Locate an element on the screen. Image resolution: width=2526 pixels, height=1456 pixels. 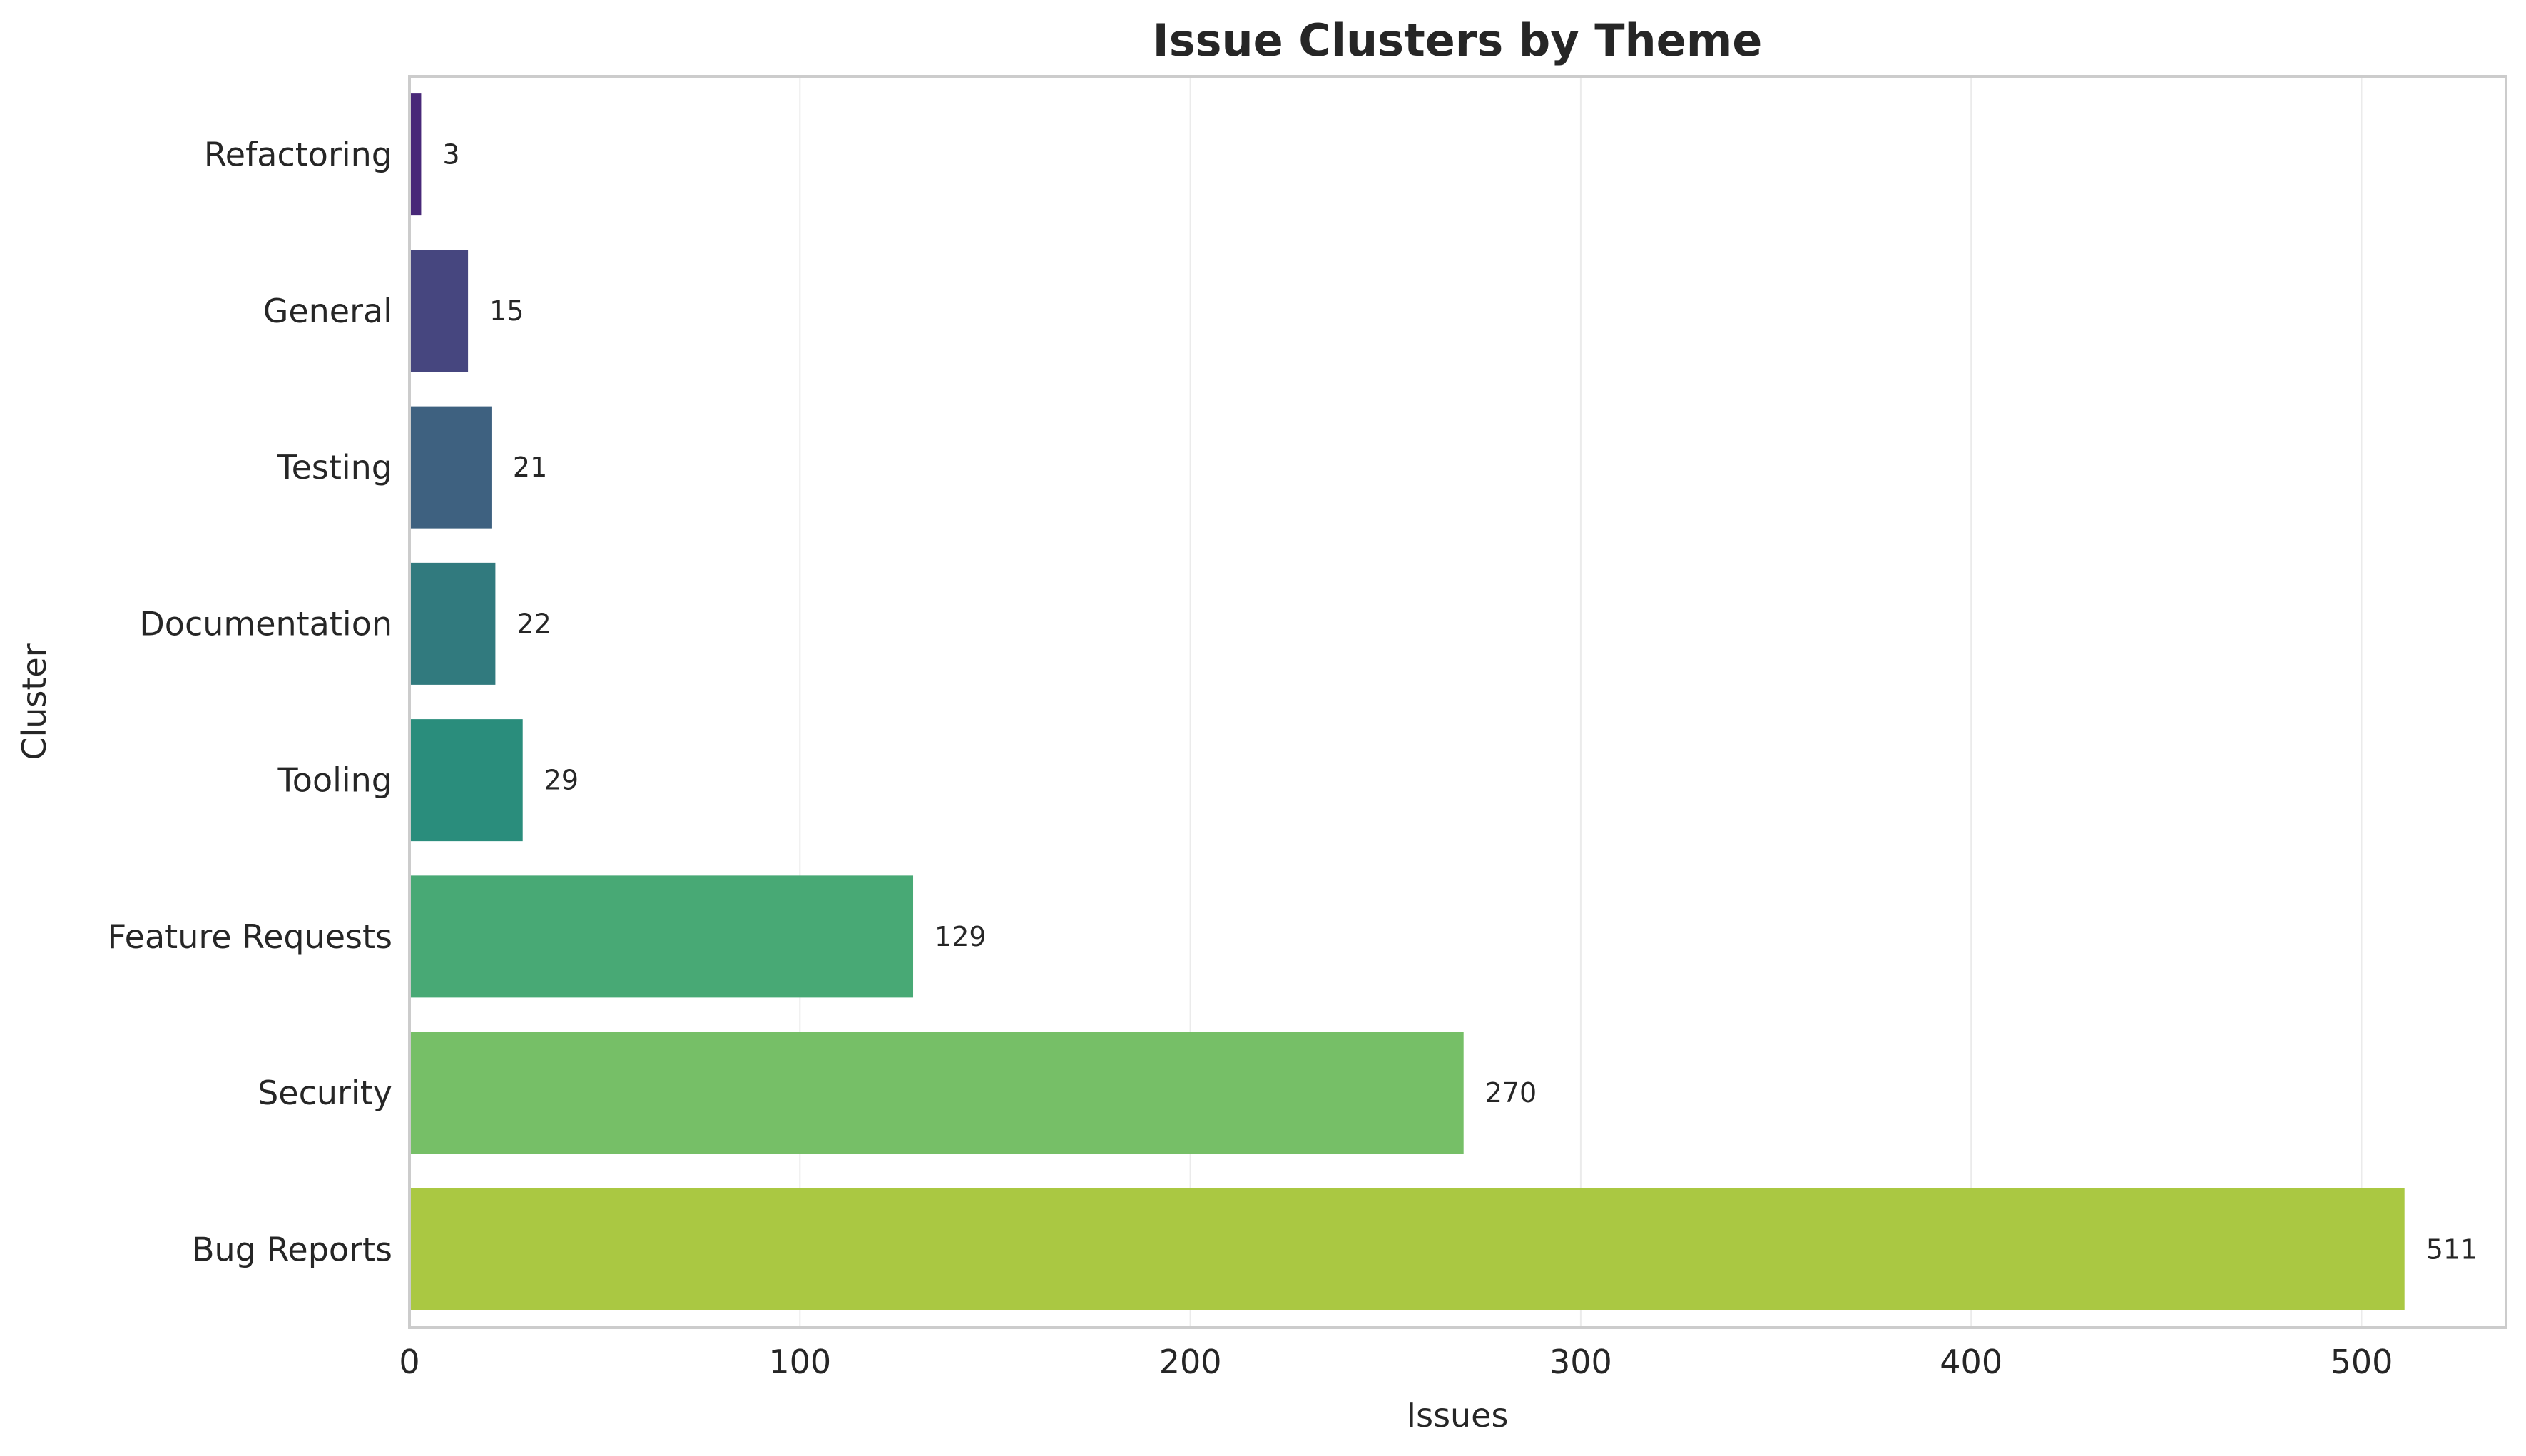
data-label: 129 is located at coordinates (961, 936).